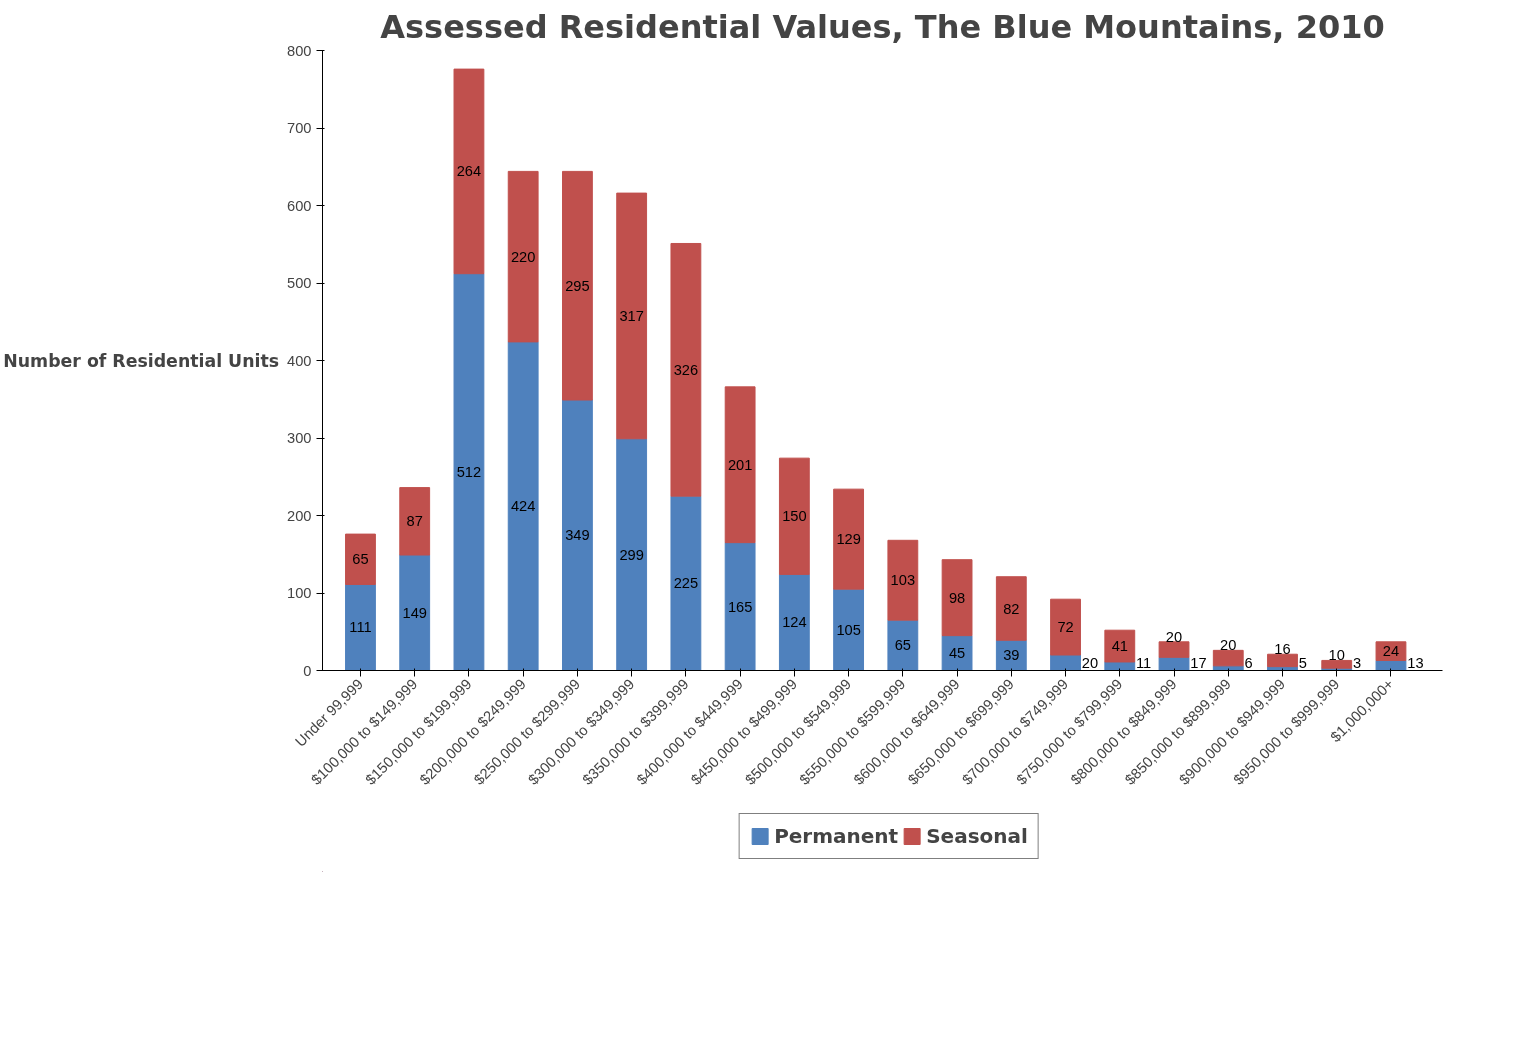 The height and width of the screenshot is (1058, 1529). What do you see at coordinates (1302, 663) in the screenshot?
I see `data-label: 5` at bounding box center [1302, 663].